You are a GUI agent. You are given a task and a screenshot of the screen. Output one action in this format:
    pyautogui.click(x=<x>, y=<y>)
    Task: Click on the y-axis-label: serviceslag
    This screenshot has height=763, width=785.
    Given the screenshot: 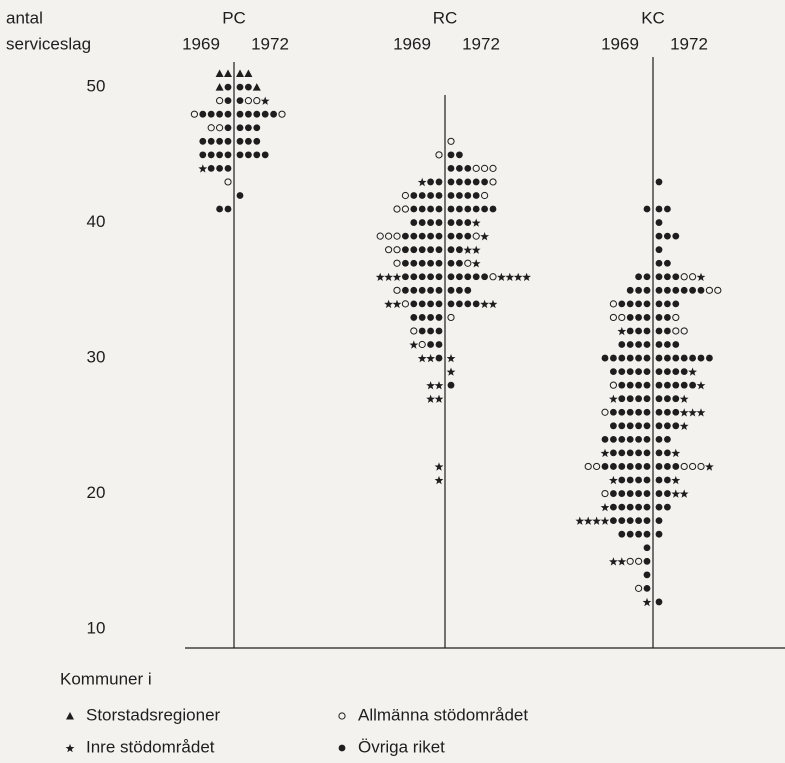 What is the action you would take?
    pyautogui.click(x=48, y=43)
    